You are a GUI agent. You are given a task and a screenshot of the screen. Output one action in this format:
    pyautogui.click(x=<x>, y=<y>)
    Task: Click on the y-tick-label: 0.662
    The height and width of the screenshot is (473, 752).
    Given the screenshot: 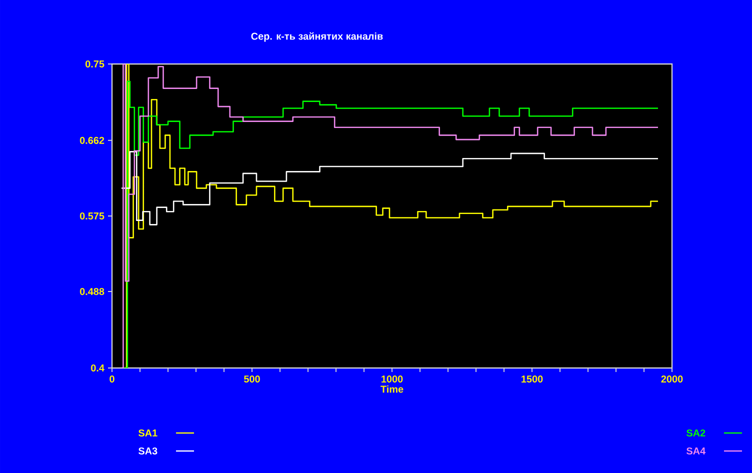 What is the action you would take?
    pyautogui.click(x=92, y=140)
    